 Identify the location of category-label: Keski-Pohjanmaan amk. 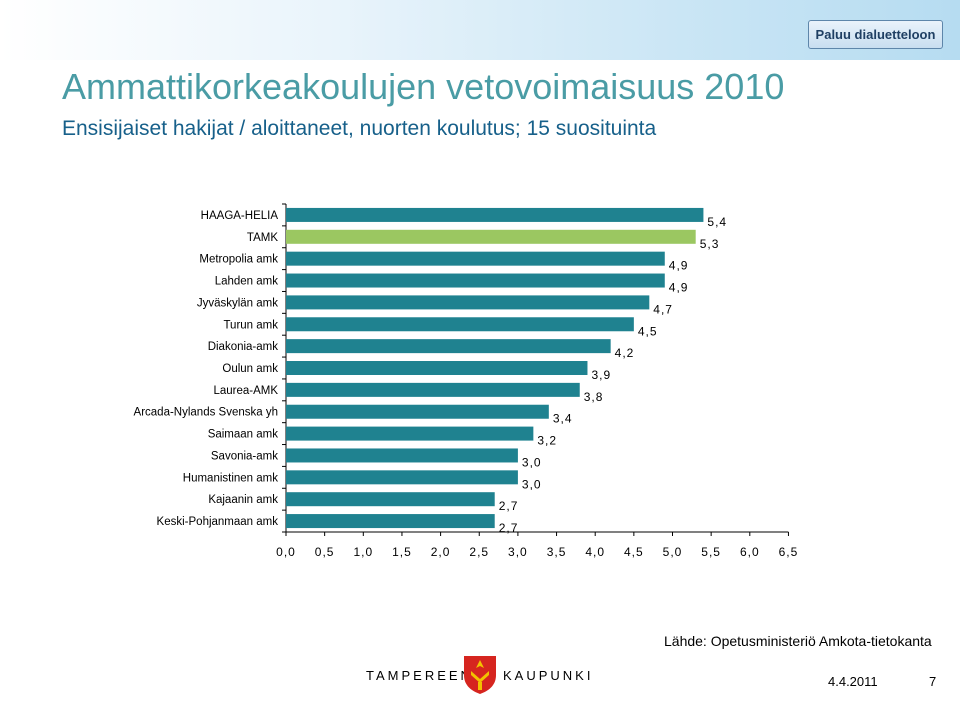
(218, 522).